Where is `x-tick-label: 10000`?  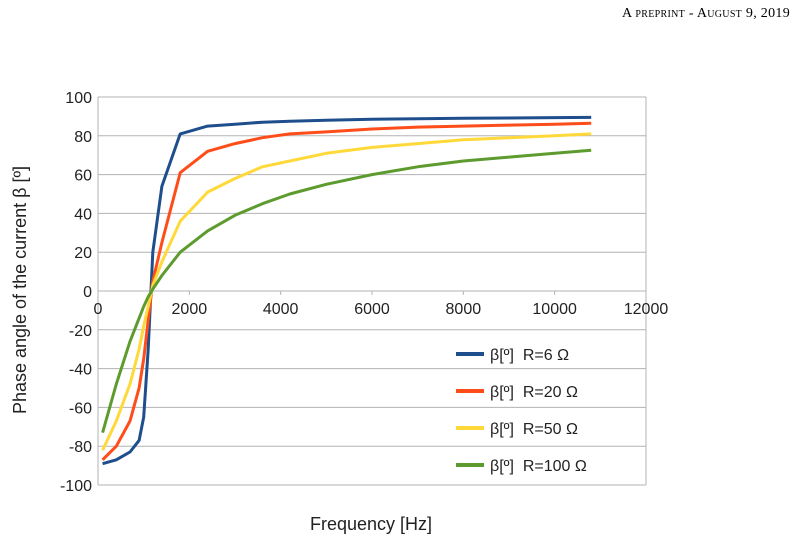 x-tick-label: 10000 is located at coordinates (554, 309).